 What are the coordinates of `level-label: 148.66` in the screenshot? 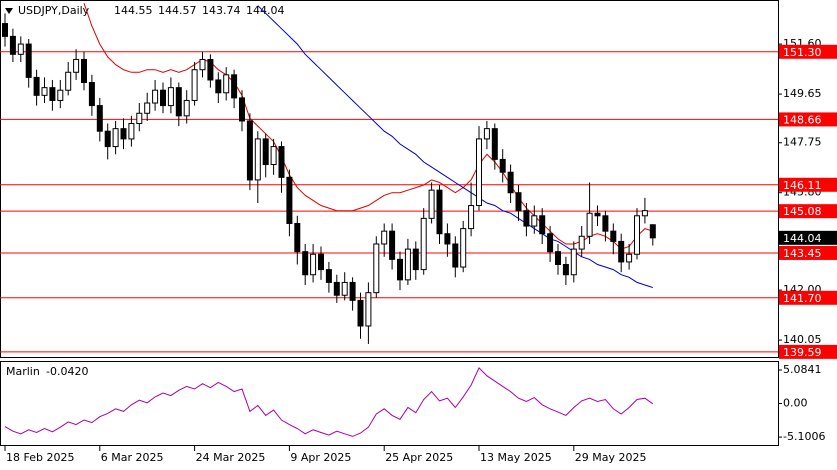 It's located at (802, 119).